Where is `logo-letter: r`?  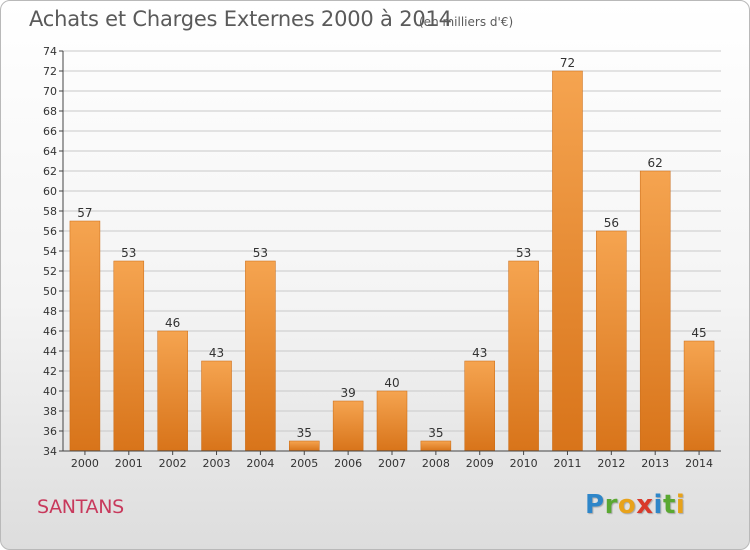 logo-letter: r is located at coordinates (611, 505).